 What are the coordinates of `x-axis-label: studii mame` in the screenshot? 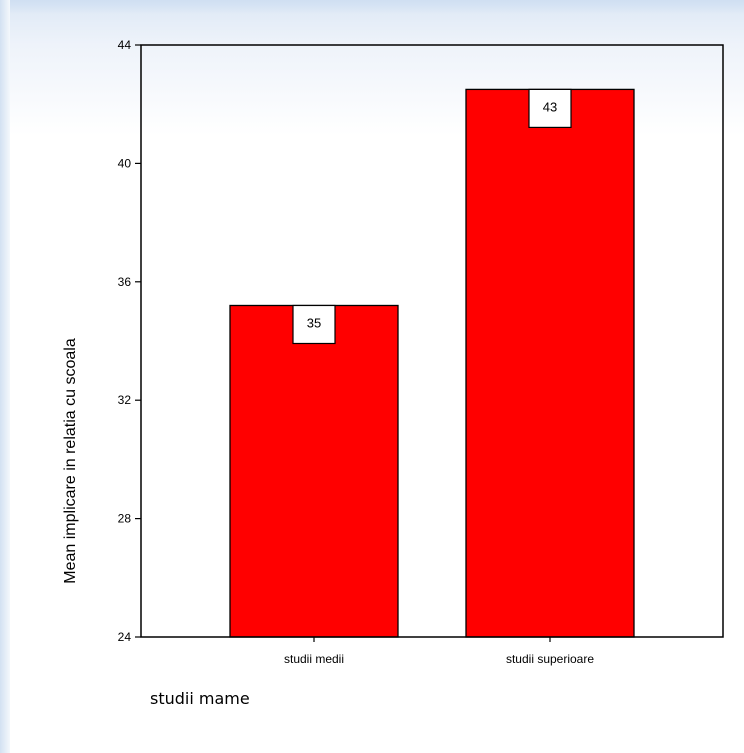 It's located at (200, 698).